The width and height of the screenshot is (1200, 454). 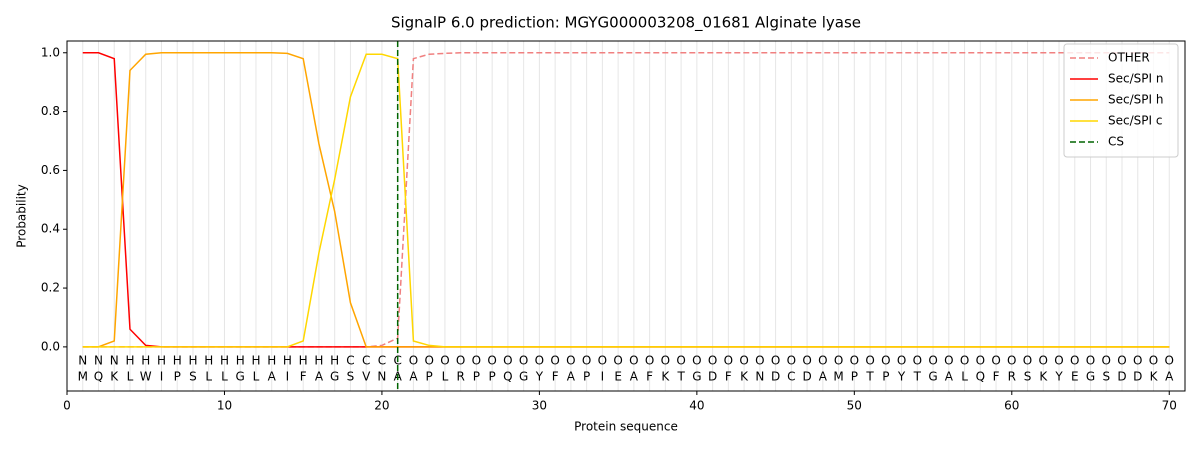 What do you see at coordinates (1169, 406) in the screenshot?
I see `x-tick-label: 70` at bounding box center [1169, 406].